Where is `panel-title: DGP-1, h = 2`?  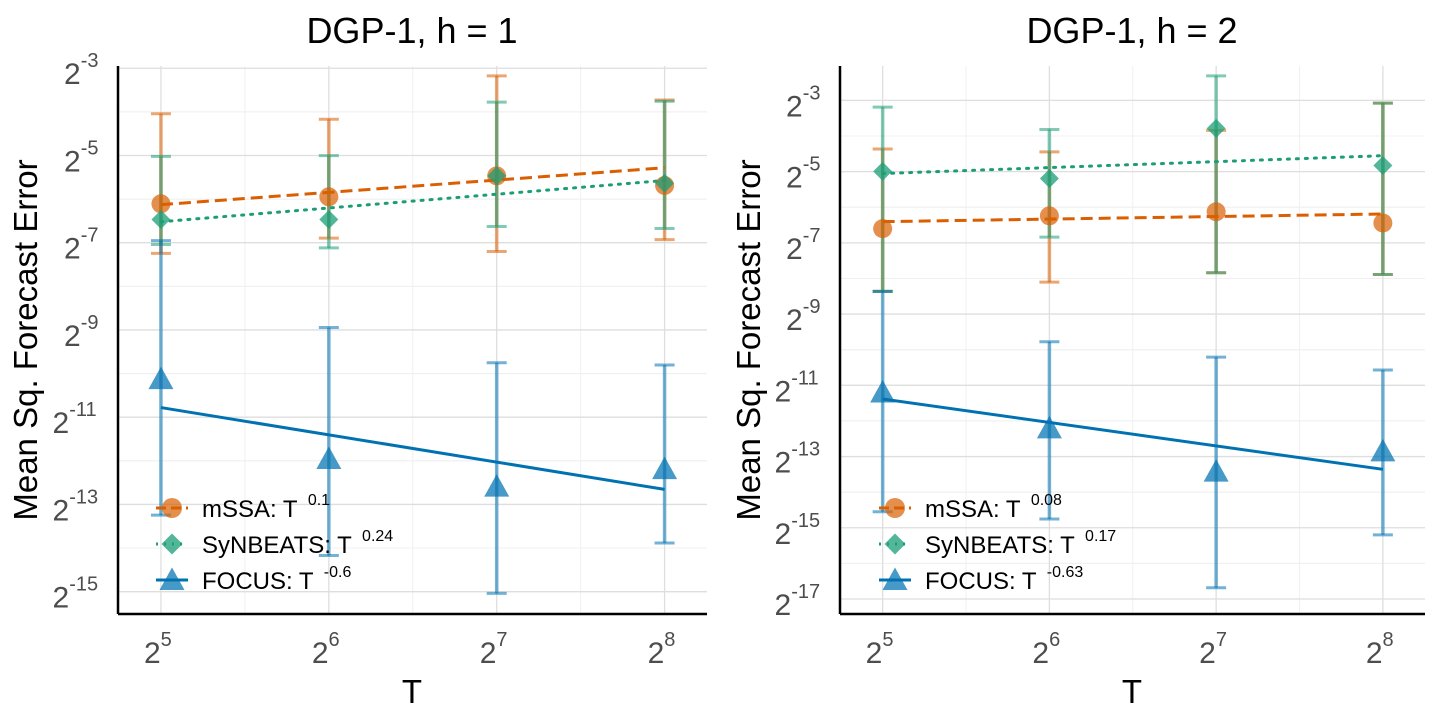
panel-title: DGP-1, h = 2 is located at coordinates (1131, 30).